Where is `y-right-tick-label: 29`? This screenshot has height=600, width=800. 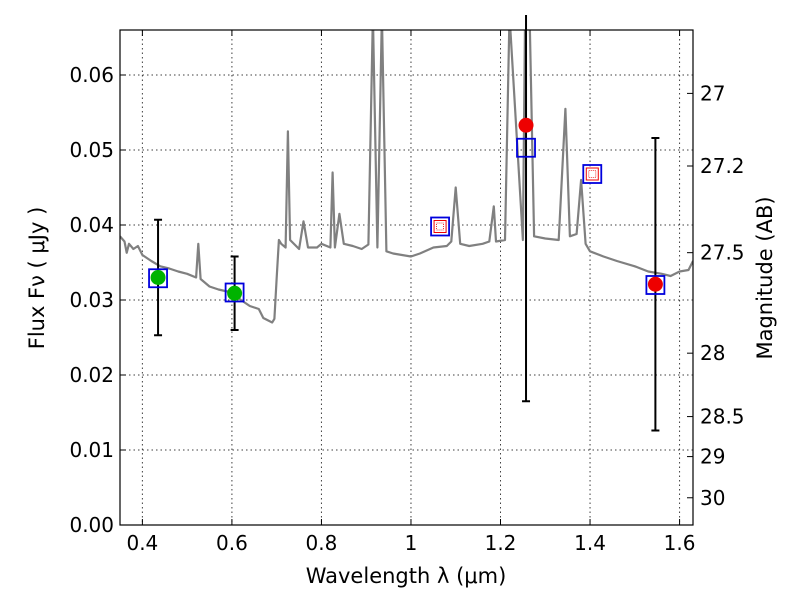
y-right-tick-label: 29 is located at coordinates (712, 457).